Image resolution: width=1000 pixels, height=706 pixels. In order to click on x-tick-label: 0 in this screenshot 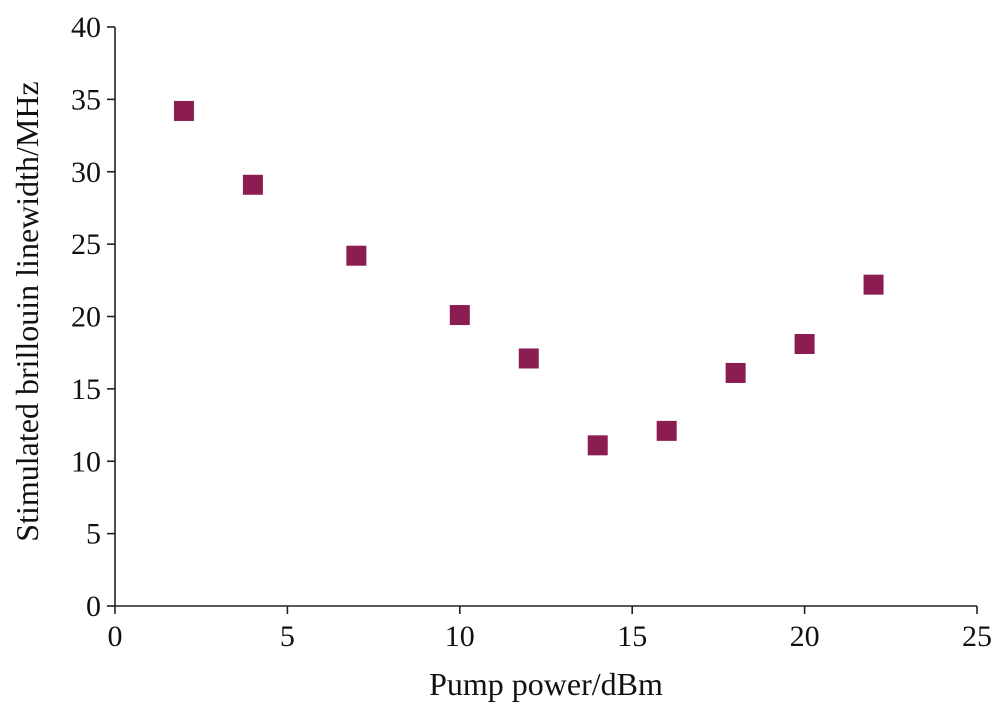, I will do `click(115, 636)`.